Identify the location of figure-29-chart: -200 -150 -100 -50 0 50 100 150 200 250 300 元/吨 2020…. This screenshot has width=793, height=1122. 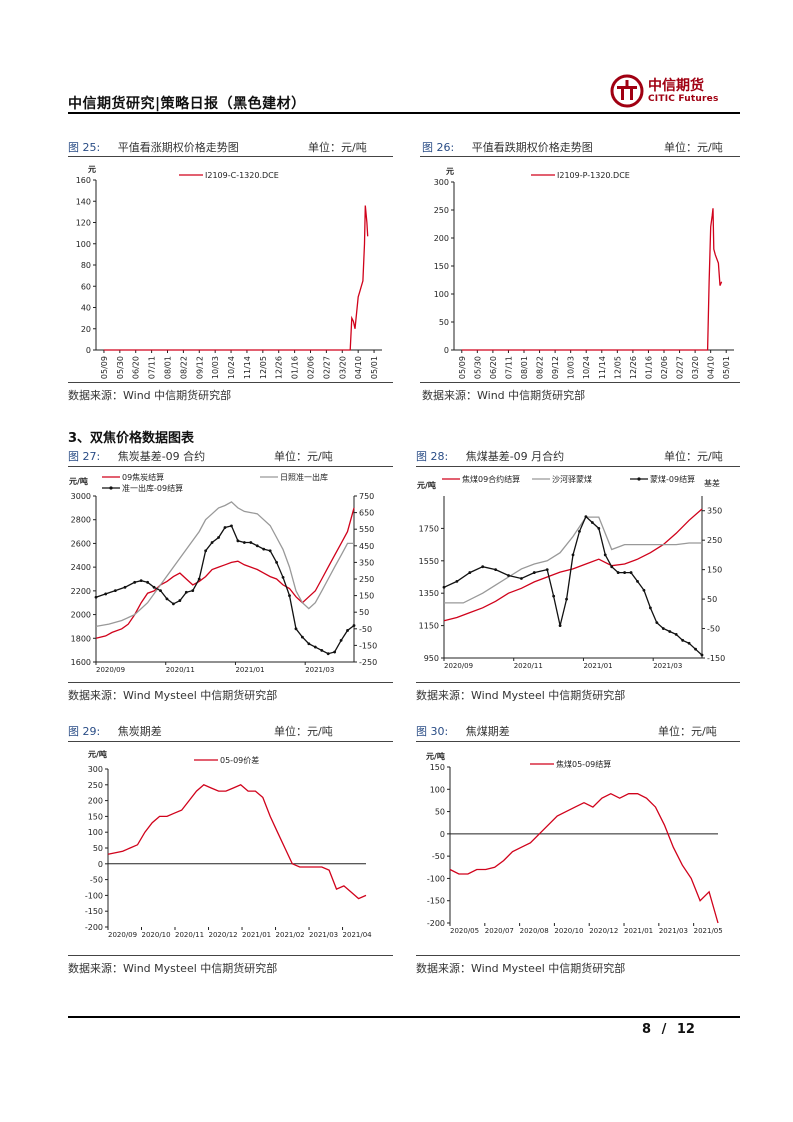
(229, 844).